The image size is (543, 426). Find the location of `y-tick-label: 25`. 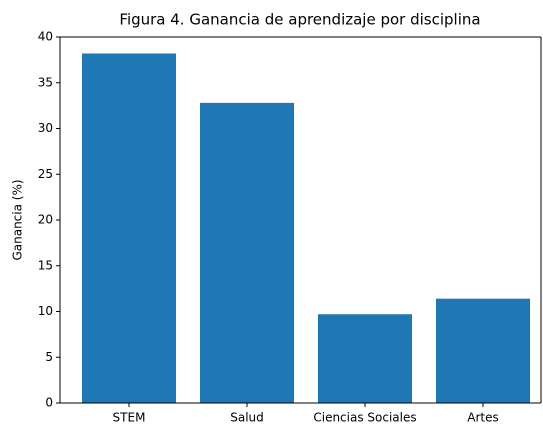

y-tick-label: 25 is located at coordinates (45, 174).